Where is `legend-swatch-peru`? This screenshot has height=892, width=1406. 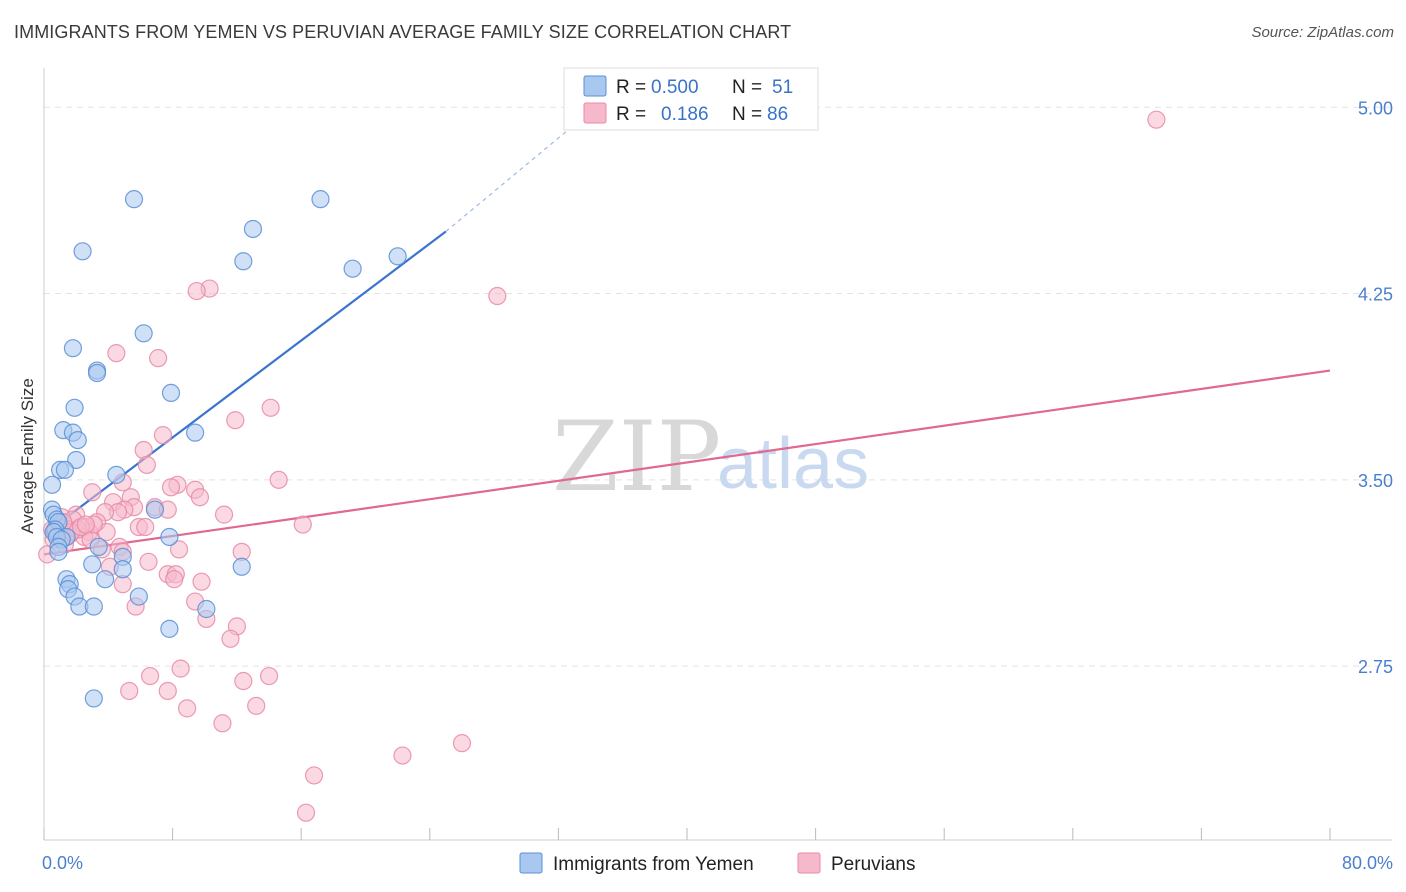 legend-swatch-peru is located at coordinates (595, 113).